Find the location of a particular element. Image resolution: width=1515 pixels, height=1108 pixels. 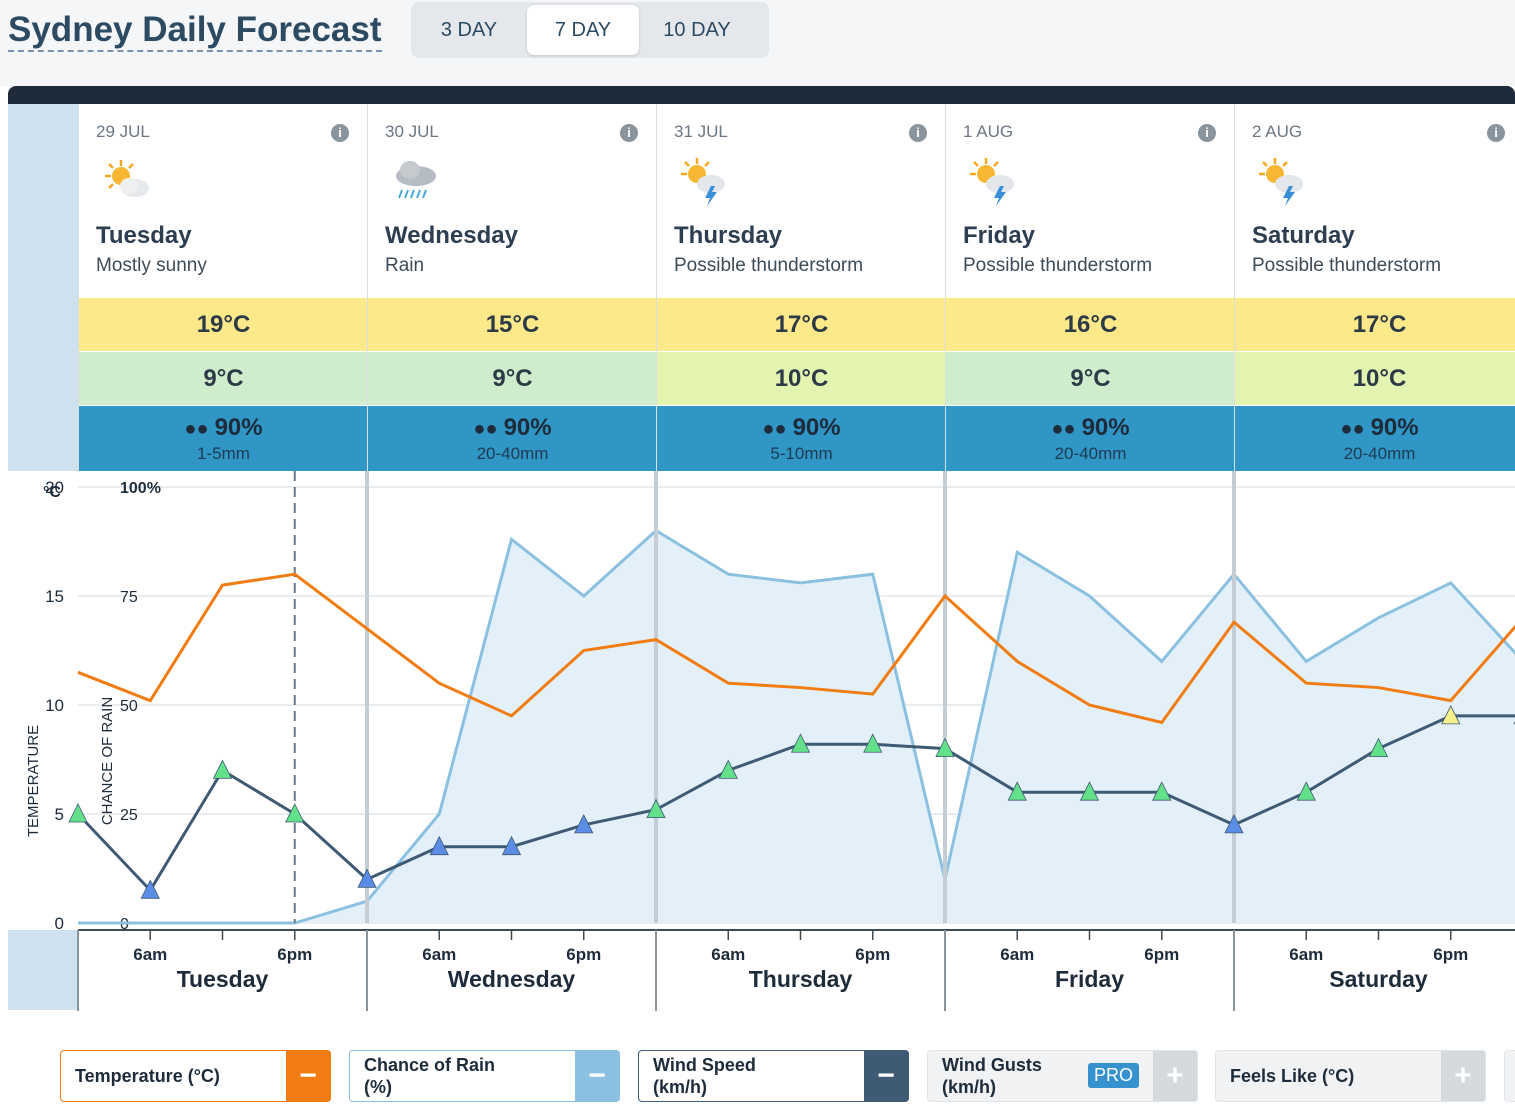

day-date: 30 JUL is located at coordinates (412, 131).